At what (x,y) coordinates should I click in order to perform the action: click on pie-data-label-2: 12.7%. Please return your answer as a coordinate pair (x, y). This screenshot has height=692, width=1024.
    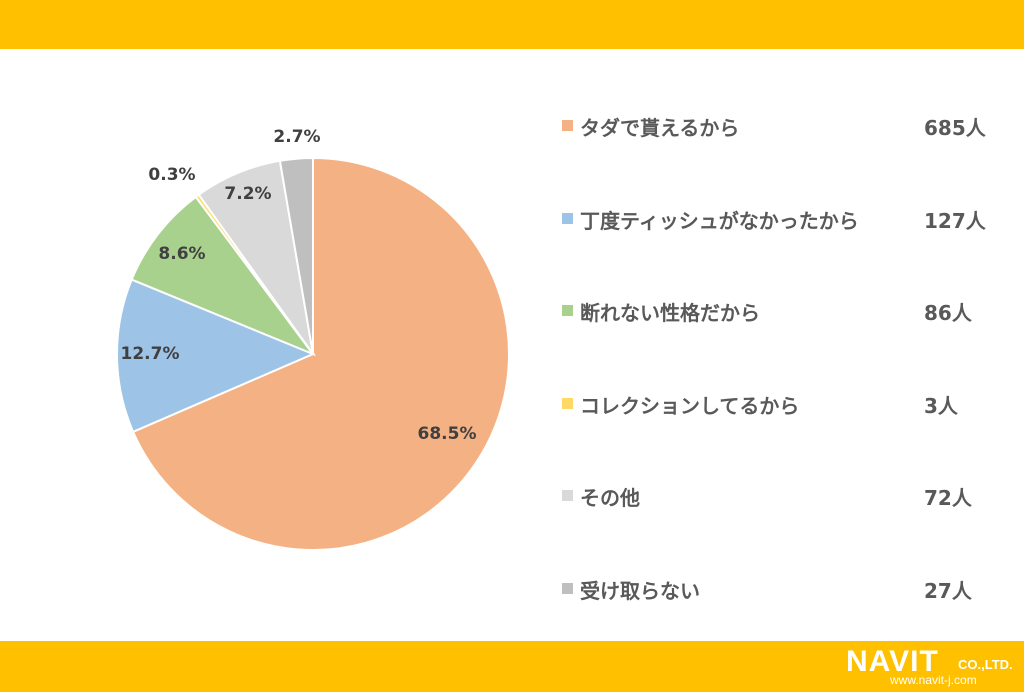
    Looking at the image, I should click on (150, 354).